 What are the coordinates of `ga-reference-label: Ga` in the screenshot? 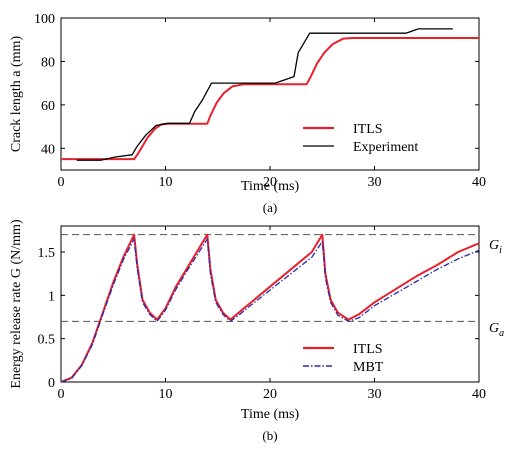 It's located at (496, 330).